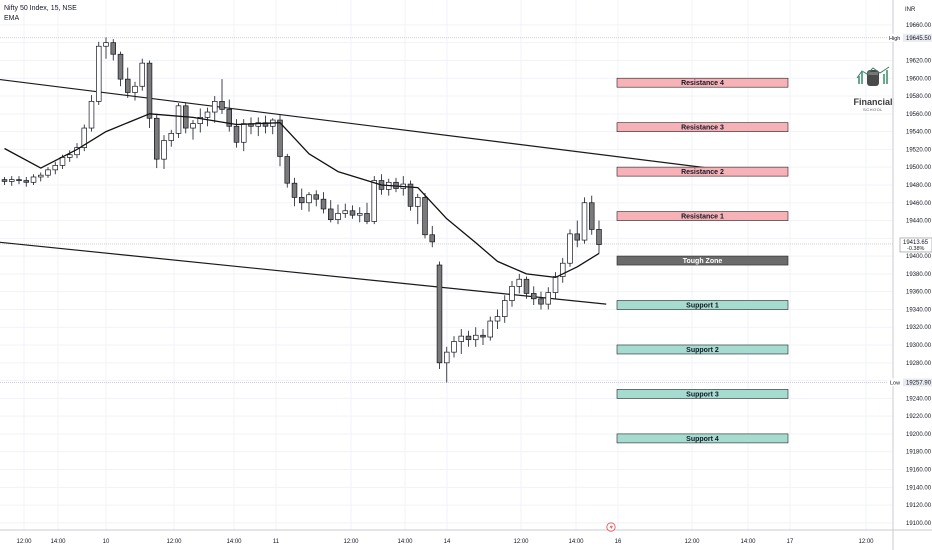 This screenshot has width=932, height=550. What do you see at coordinates (106, 542) in the screenshot?
I see `time-tick: 10` at bounding box center [106, 542].